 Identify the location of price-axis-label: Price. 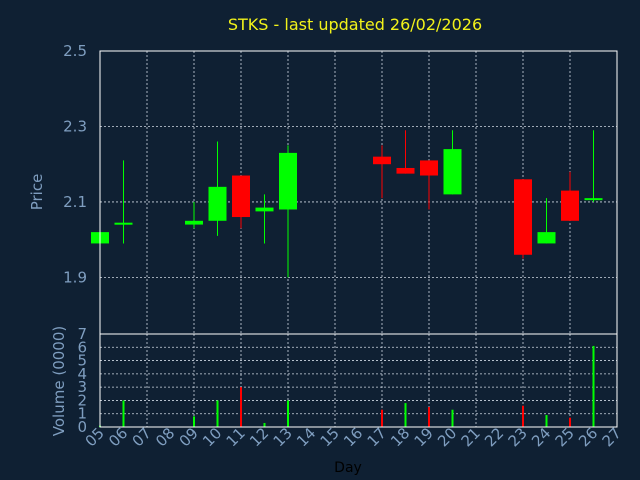
(37, 192).